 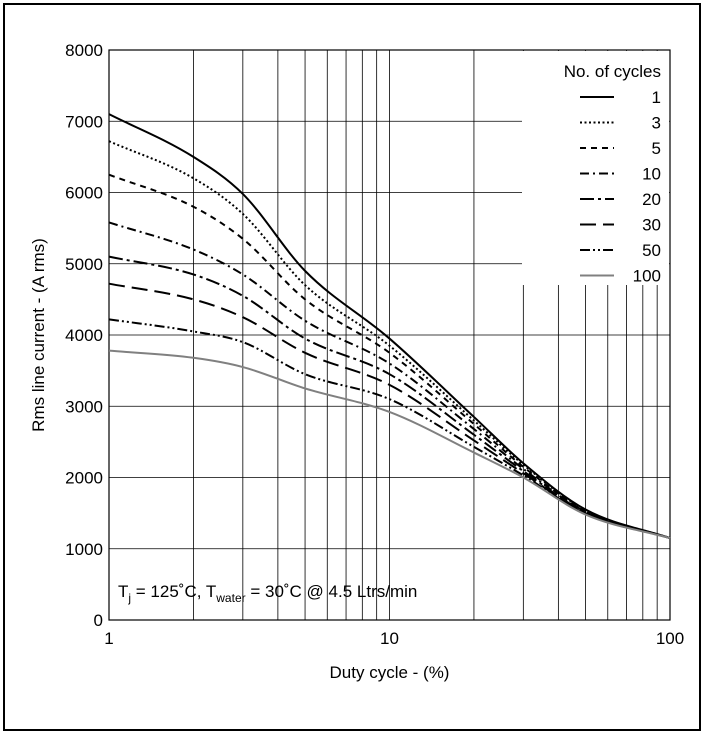 What do you see at coordinates (651, 199) in the screenshot?
I see `legend-label-20: 20` at bounding box center [651, 199].